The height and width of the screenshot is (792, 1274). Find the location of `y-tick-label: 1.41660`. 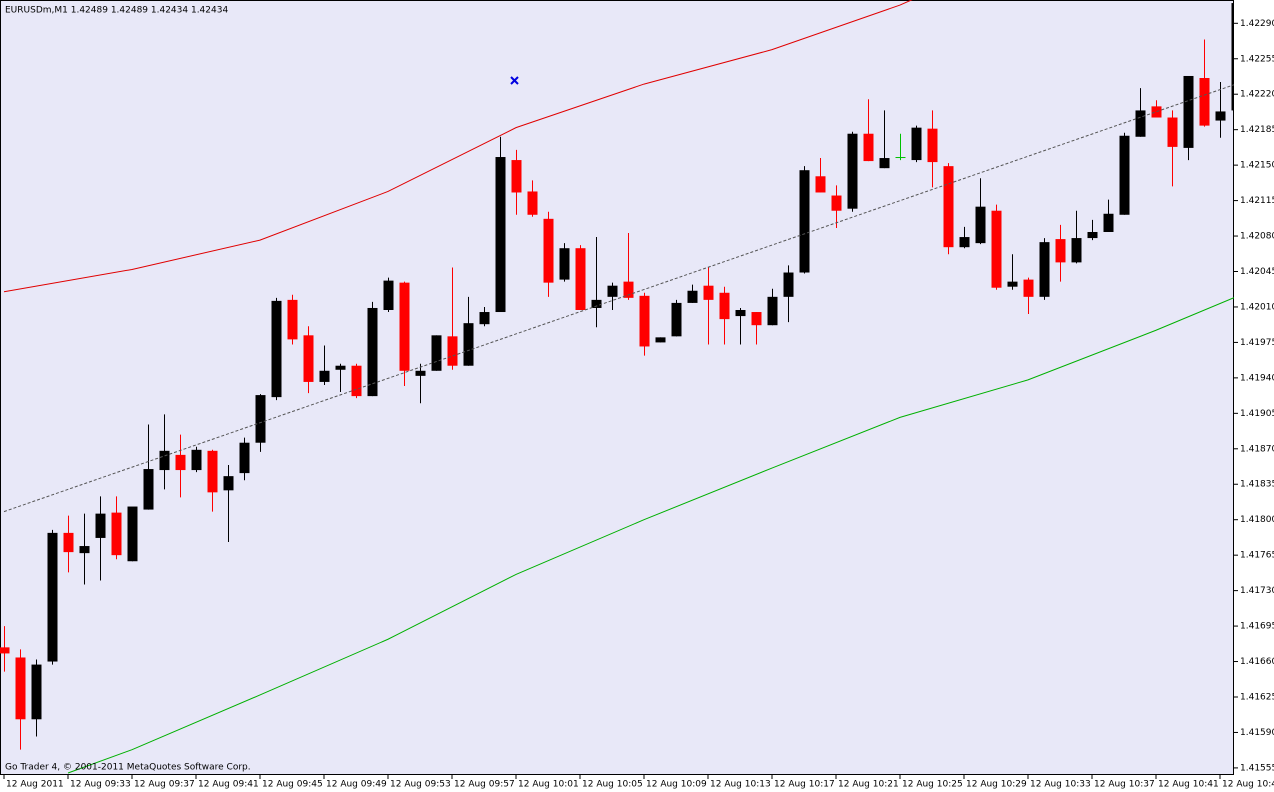

y-tick-label: 1.41660 is located at coordinates (1257, 662).